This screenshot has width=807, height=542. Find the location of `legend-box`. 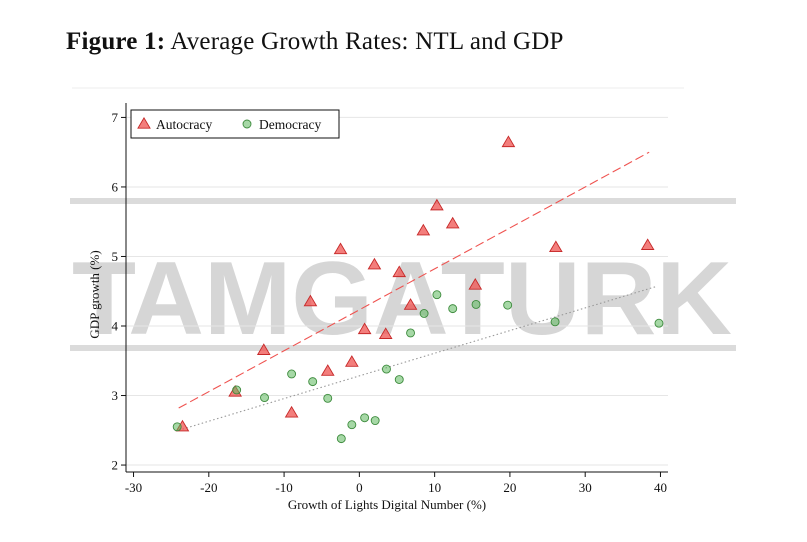

legend-box is located at coordinates (235, 124).